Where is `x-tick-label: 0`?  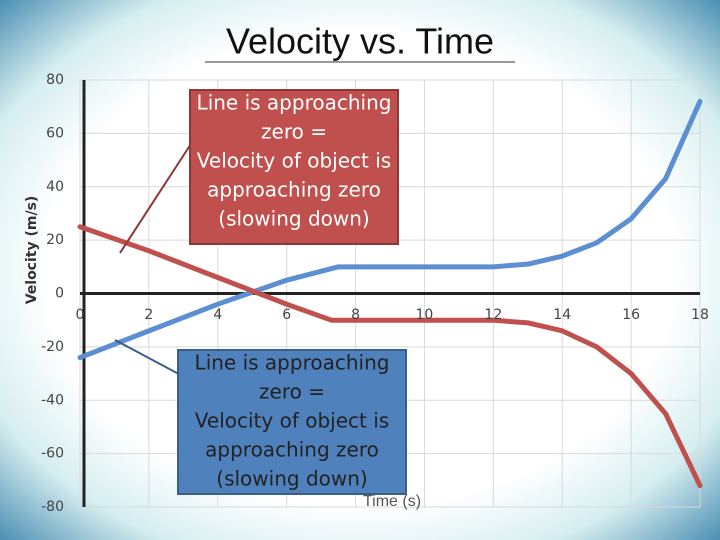 x-tick-label: 0 is located at coordinates (80, 315).